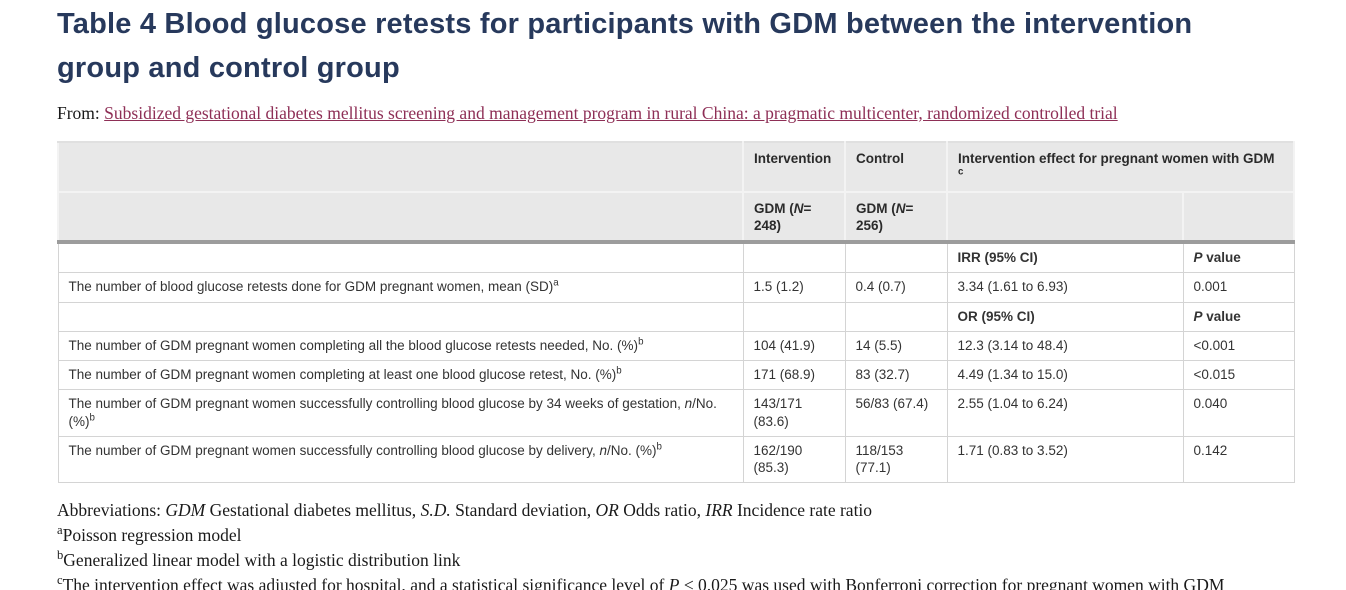 The height and width of the screenshot is (590, 1346). Describe the element at coordinates (1238, 346) in the screenshot. I see `value-cell: <0.001` at that location.